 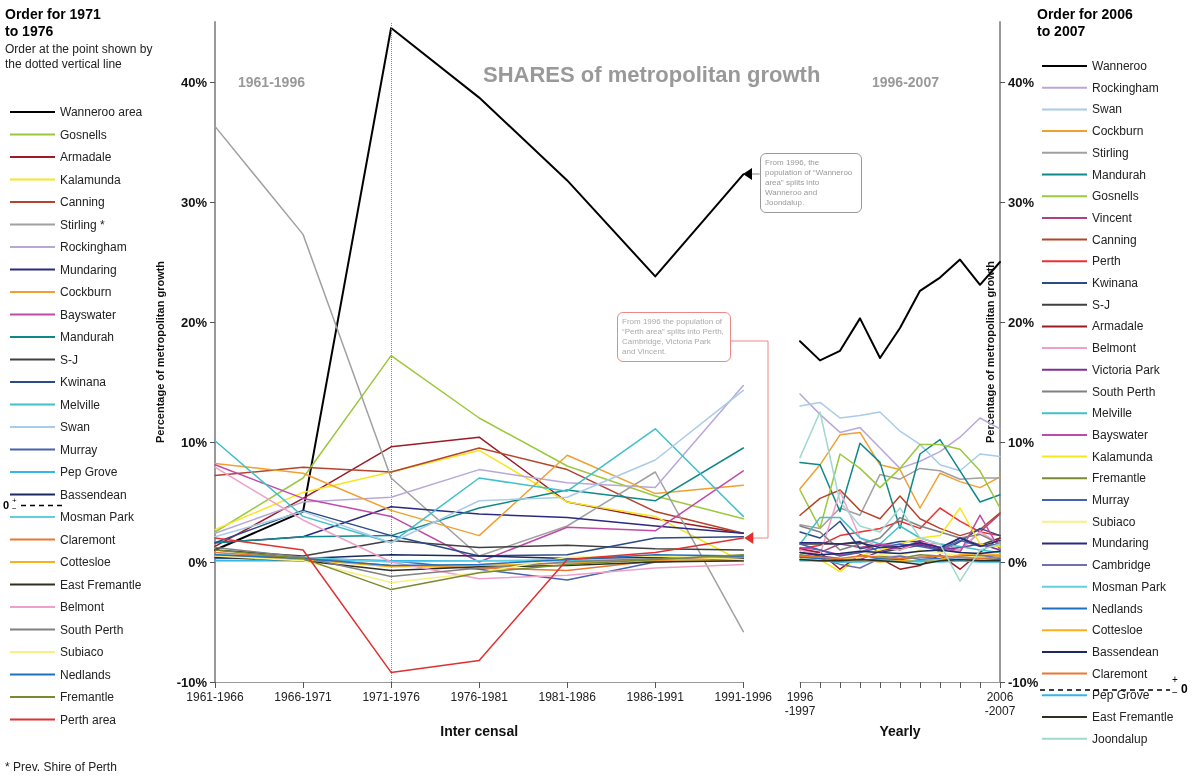 I want to click on x-tick-label: 2006 -2007, so click(x=1000, y=704).